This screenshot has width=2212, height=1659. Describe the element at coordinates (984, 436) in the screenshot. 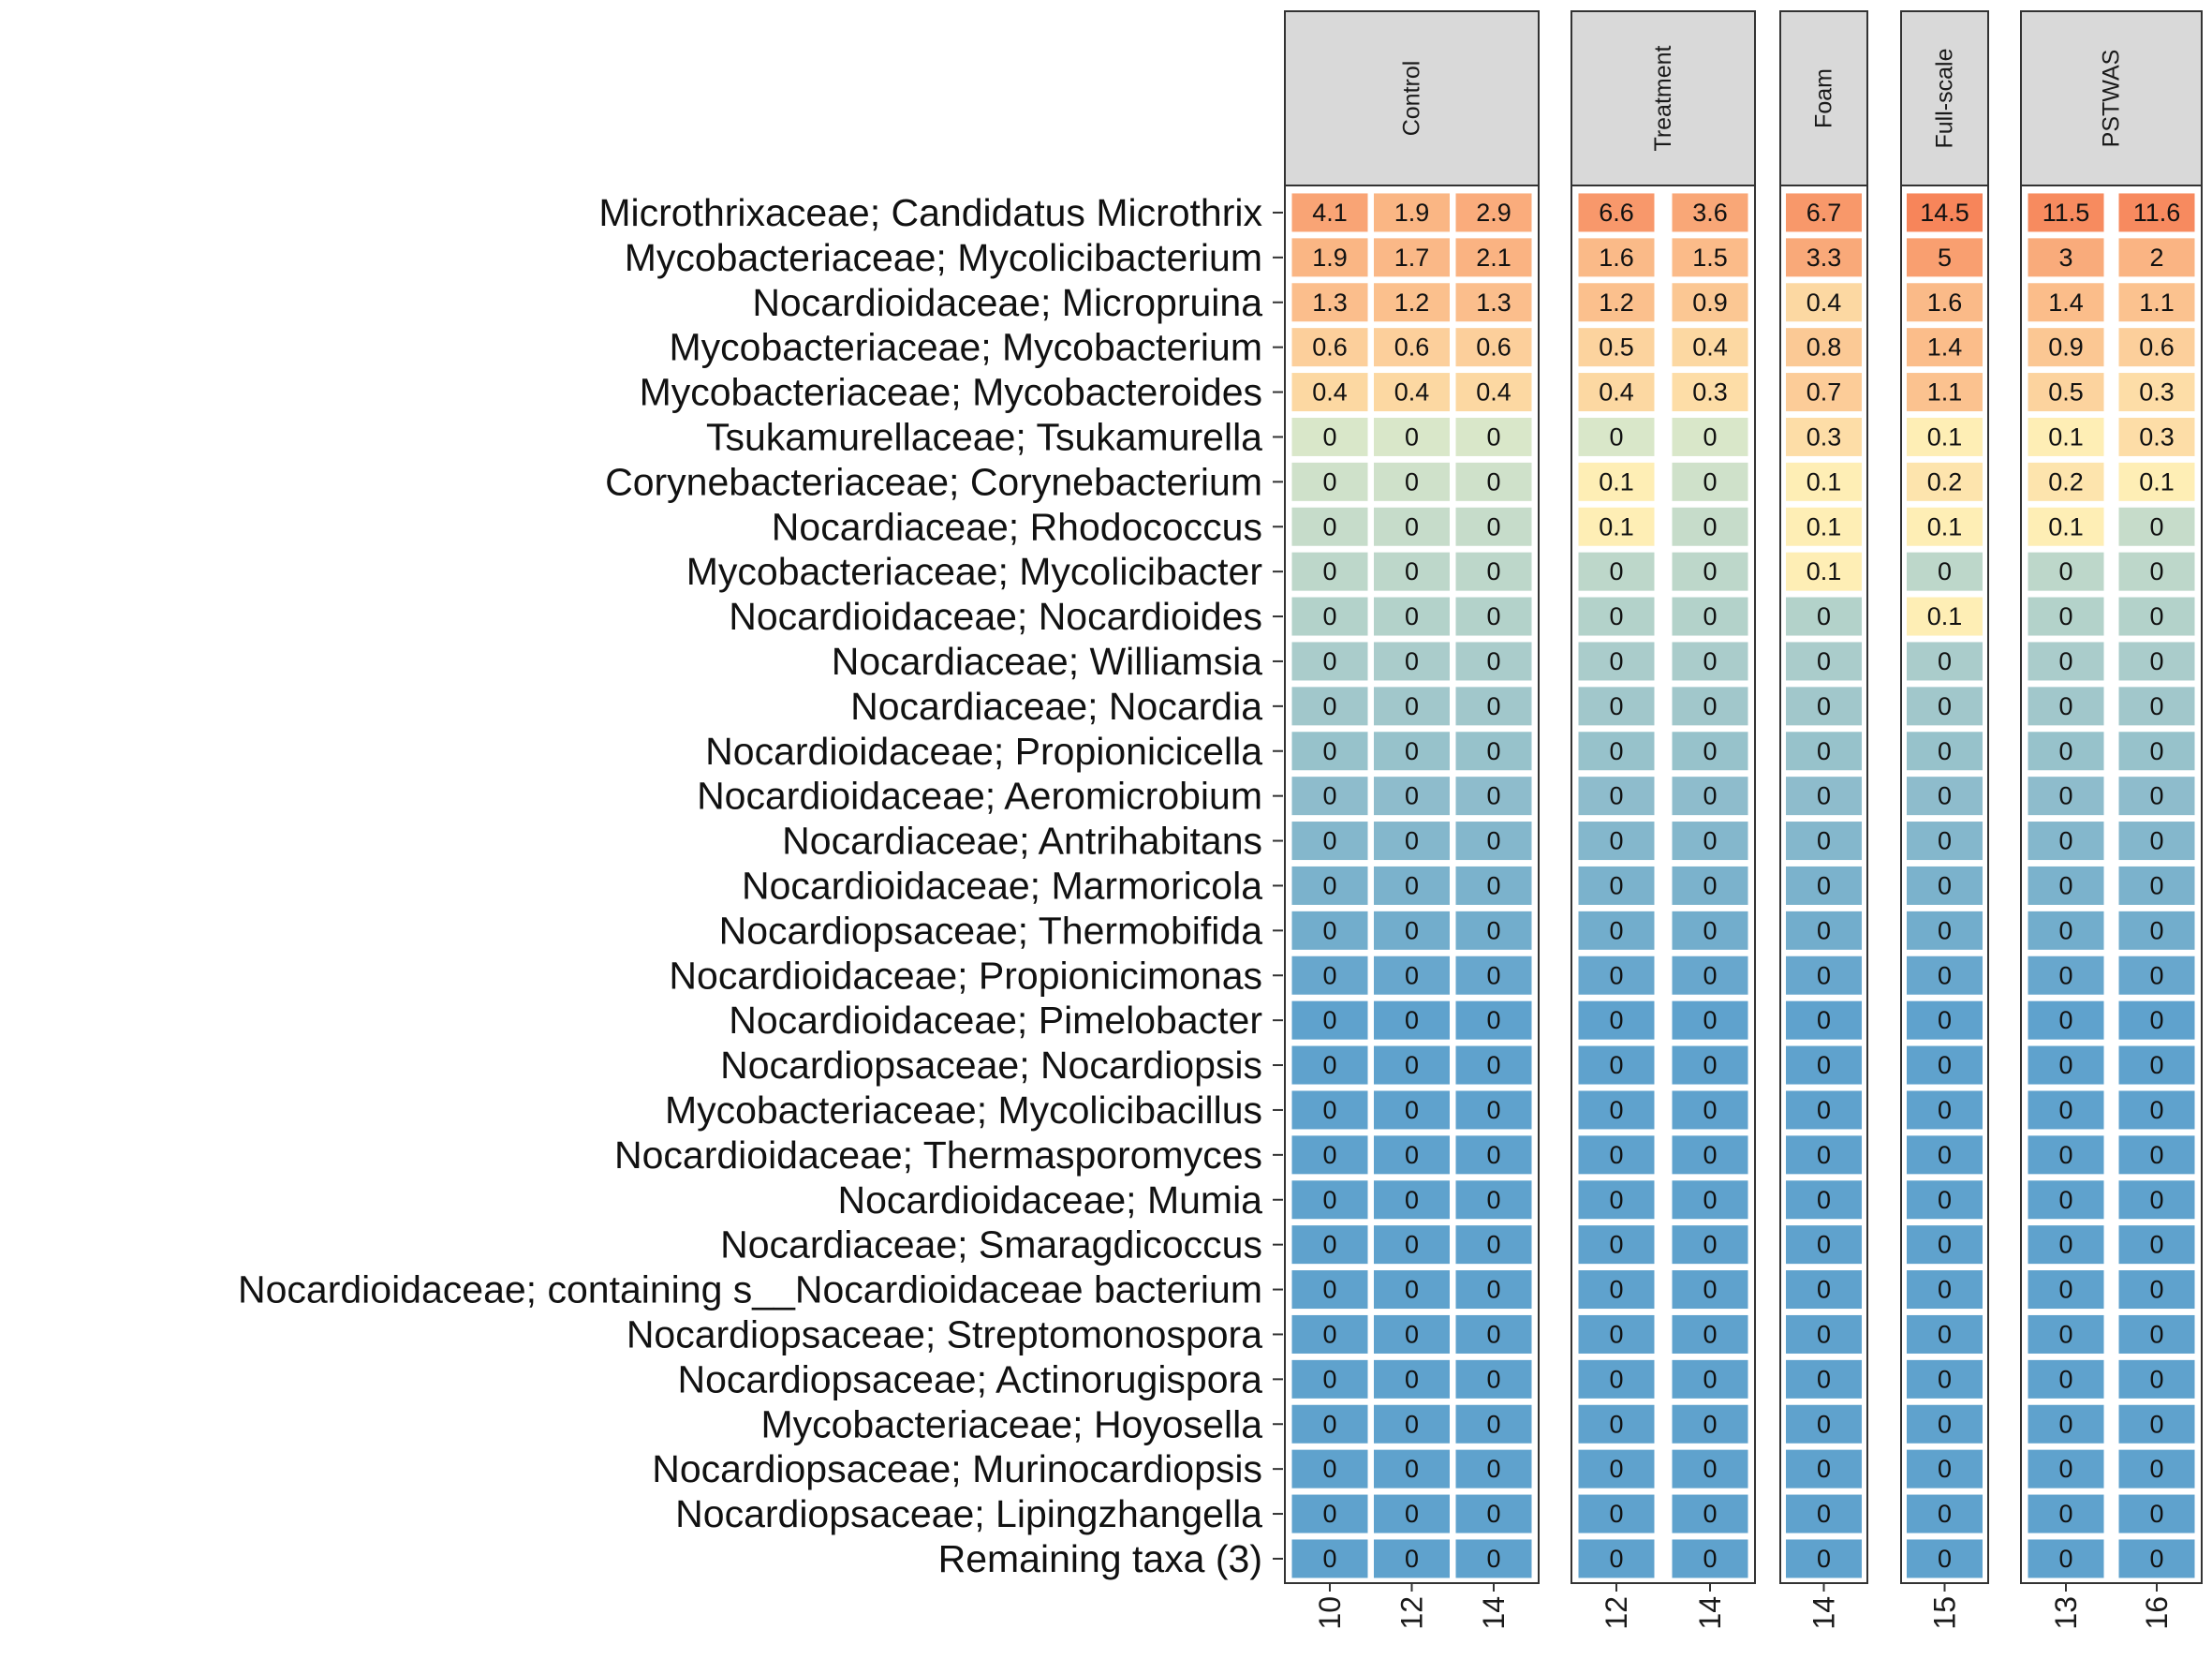

I see `y-tick-label: Tsukamurellaceae; Tsukamurella` at that location.